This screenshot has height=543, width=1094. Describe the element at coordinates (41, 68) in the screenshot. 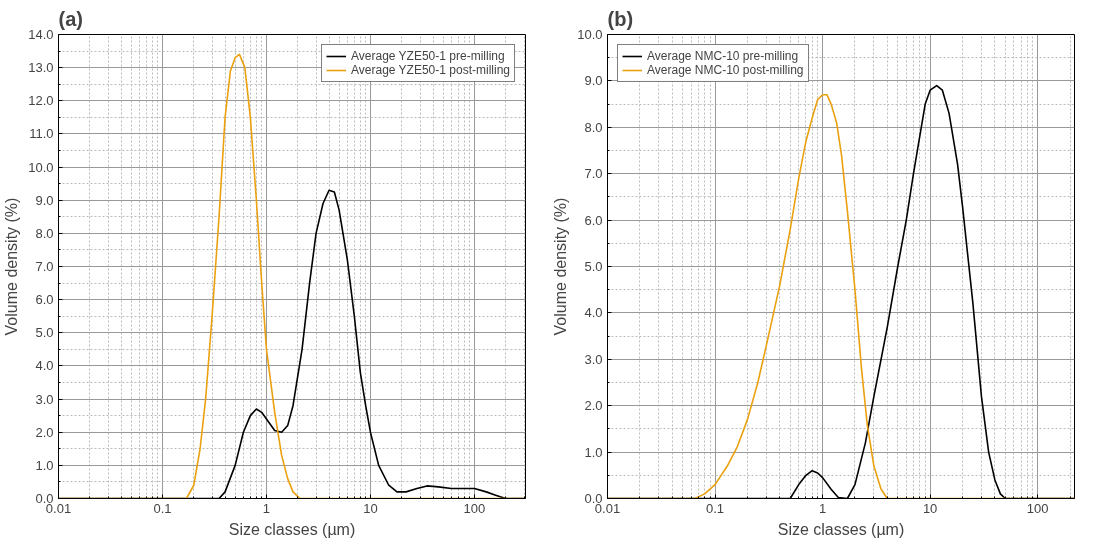

I see `y-tick-label: 13.0` at that location.